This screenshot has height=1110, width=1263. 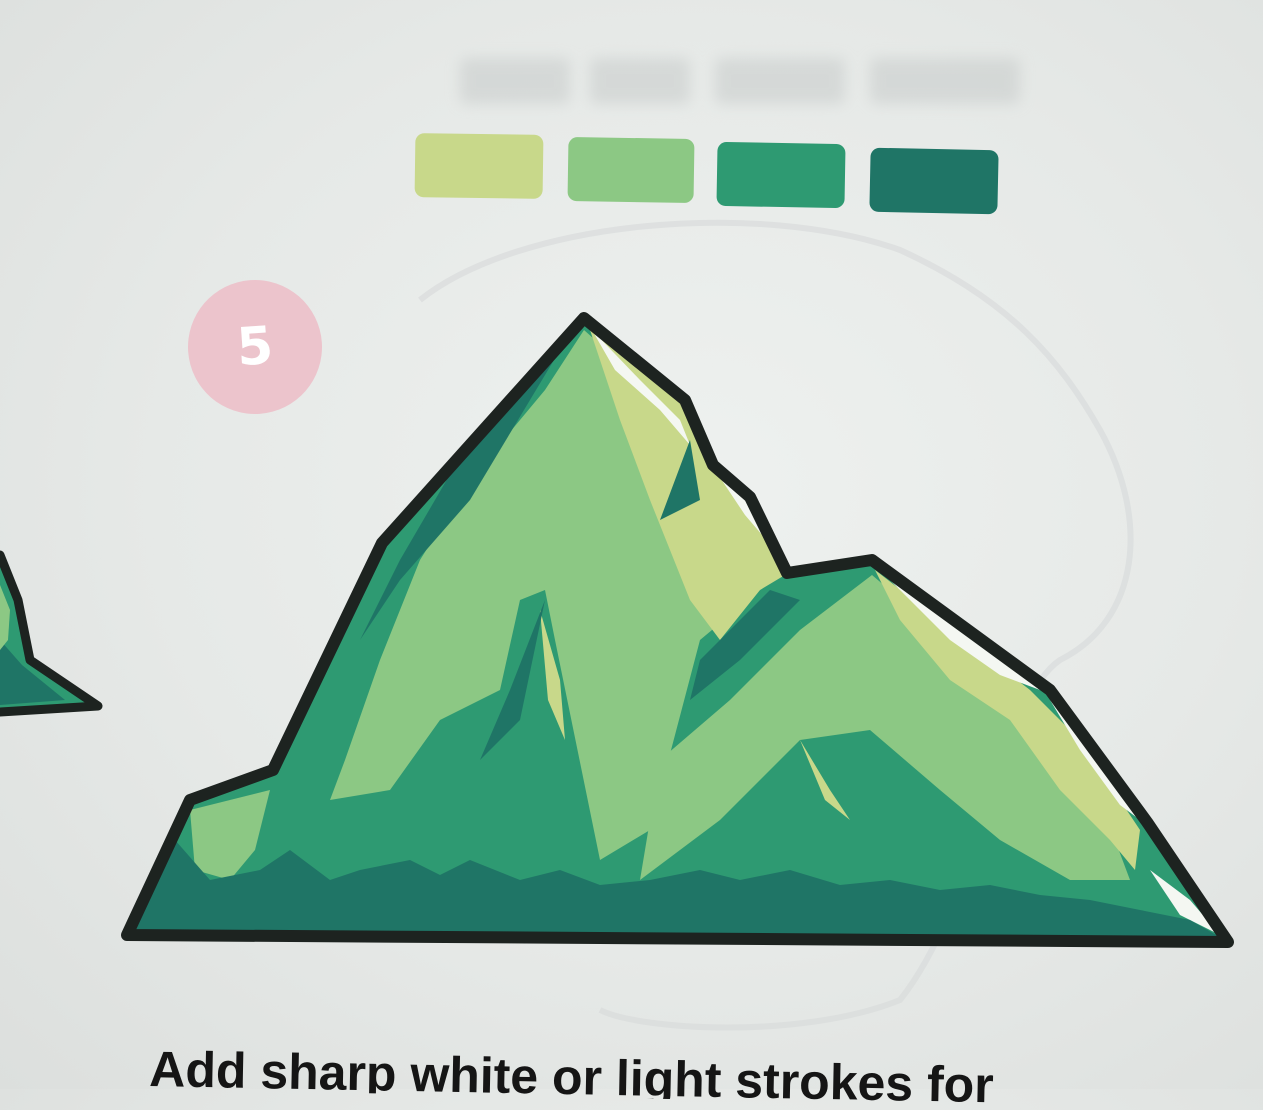 I want to click on faded-background-heading, so click(x=750, y=80).